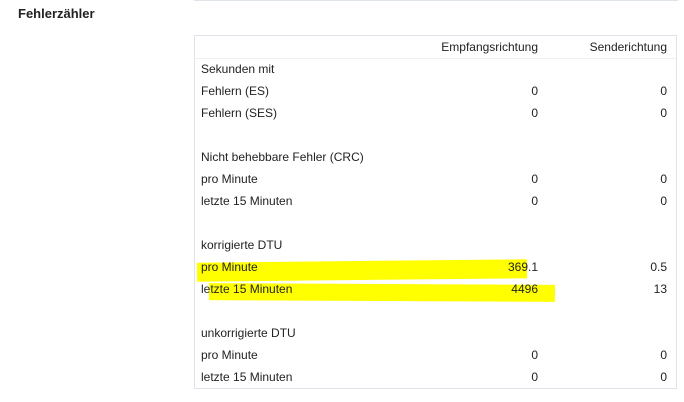 This screenshot has width=684, height=402. I want to click on table-header: Empfangsrichtung Senderichtung, so click(435, 47).